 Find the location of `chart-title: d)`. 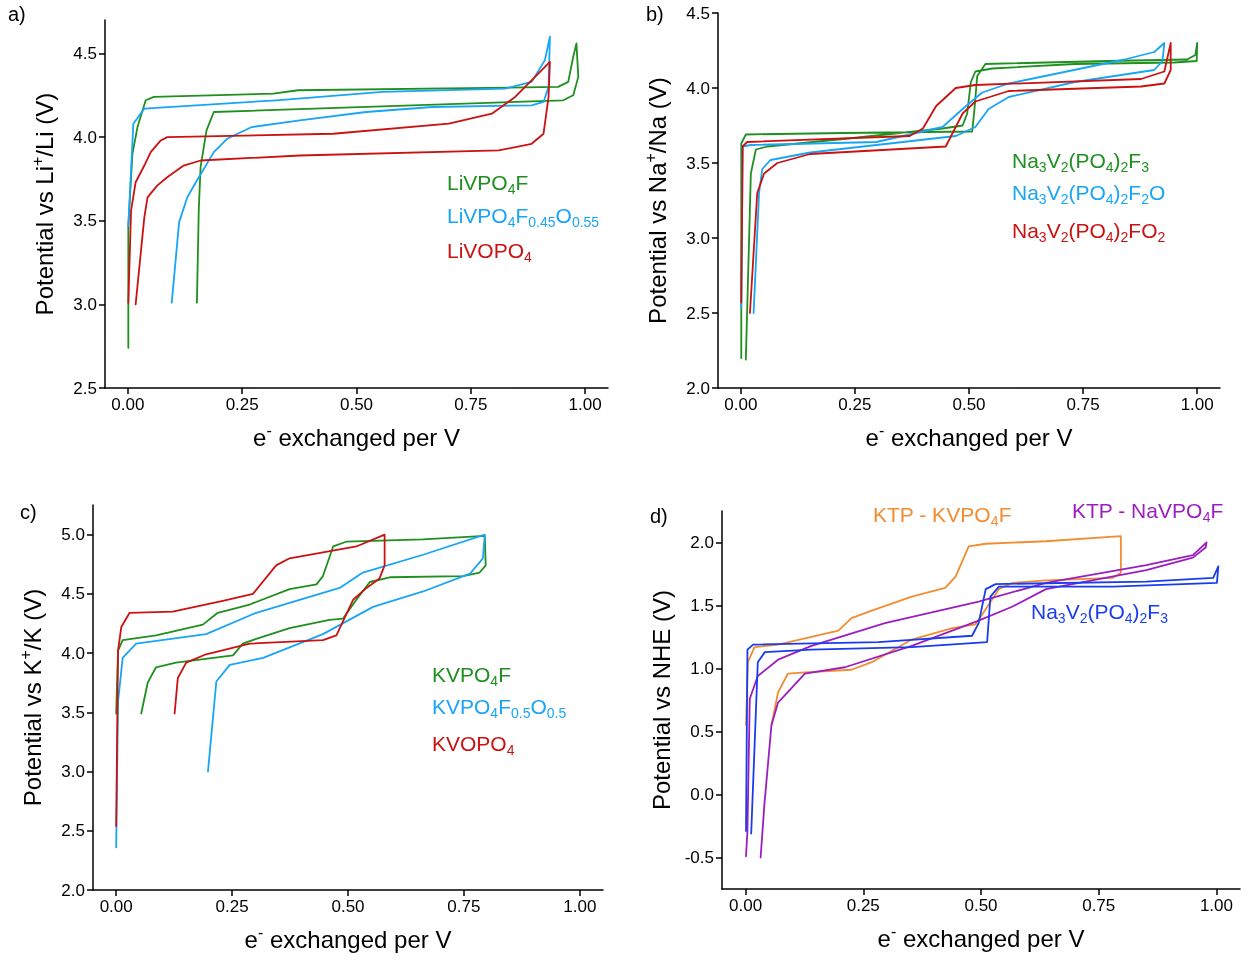

chart-title: d) is located at coordinates (659, 516).